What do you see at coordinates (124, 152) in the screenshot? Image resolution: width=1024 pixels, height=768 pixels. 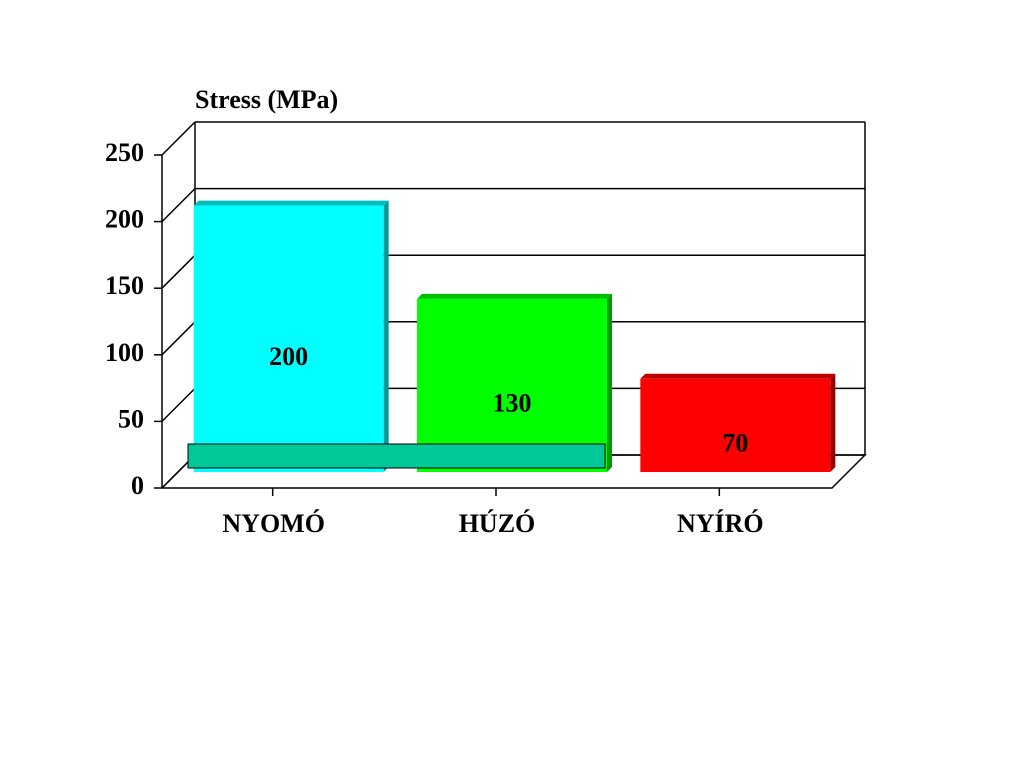 I see `y-tick-label: 250` at bounding box center [124, 152].